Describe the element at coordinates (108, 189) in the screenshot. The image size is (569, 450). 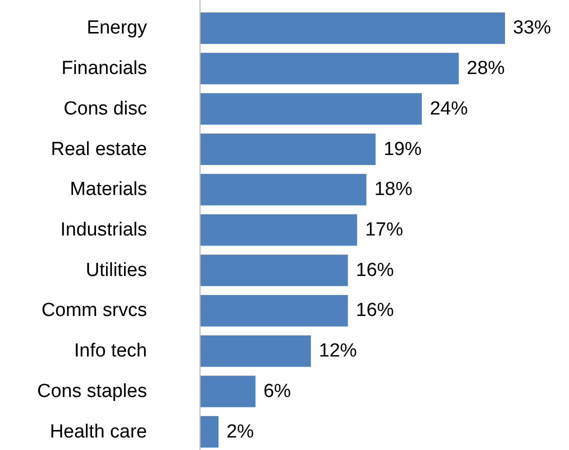
I see `y-tick-label: Materials` at that location.